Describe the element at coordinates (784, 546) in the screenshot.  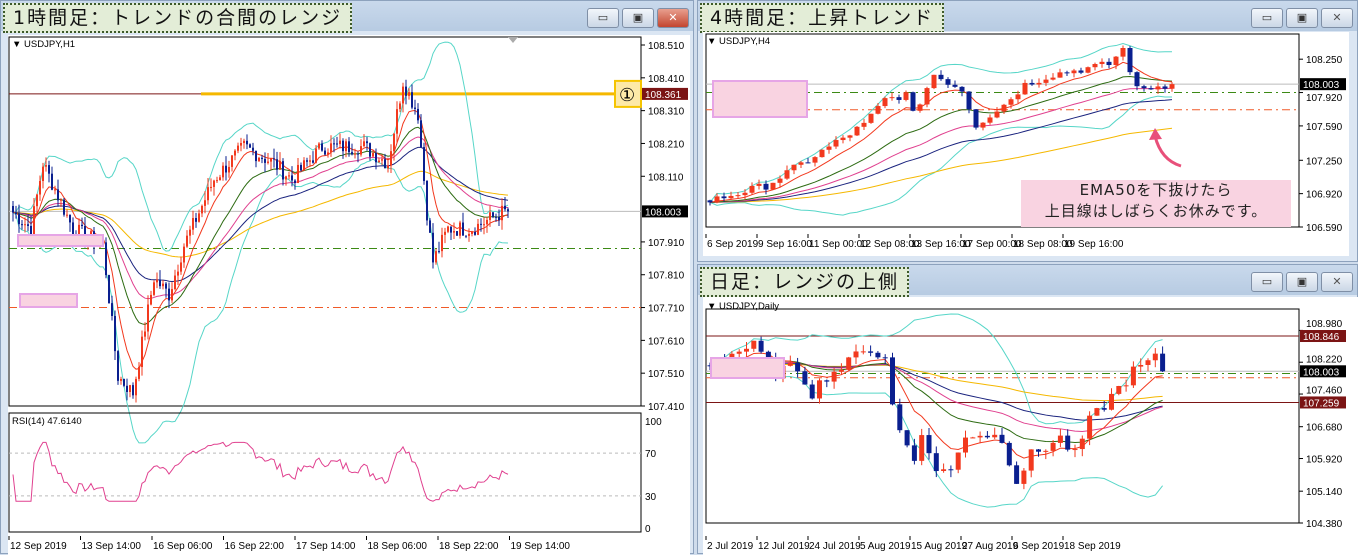
I see `date-tick-label: 12 Jul 2019` at that location.